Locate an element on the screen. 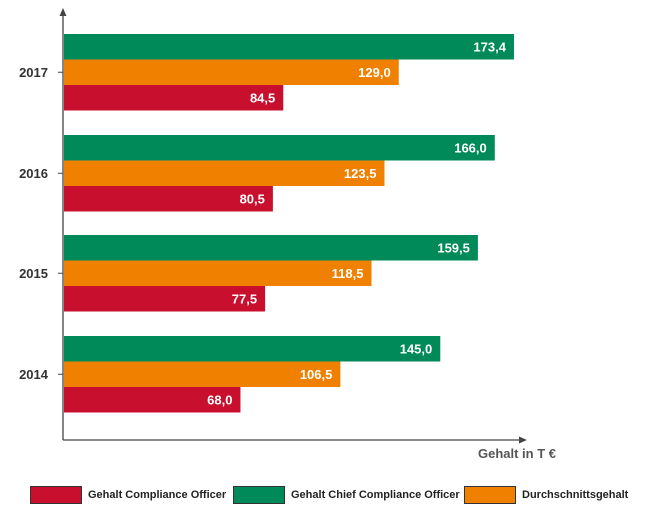 The width and height of the screenshot is (650, 517). x-axis-title: Gehalt in T € is located at coordinates (517, 453).